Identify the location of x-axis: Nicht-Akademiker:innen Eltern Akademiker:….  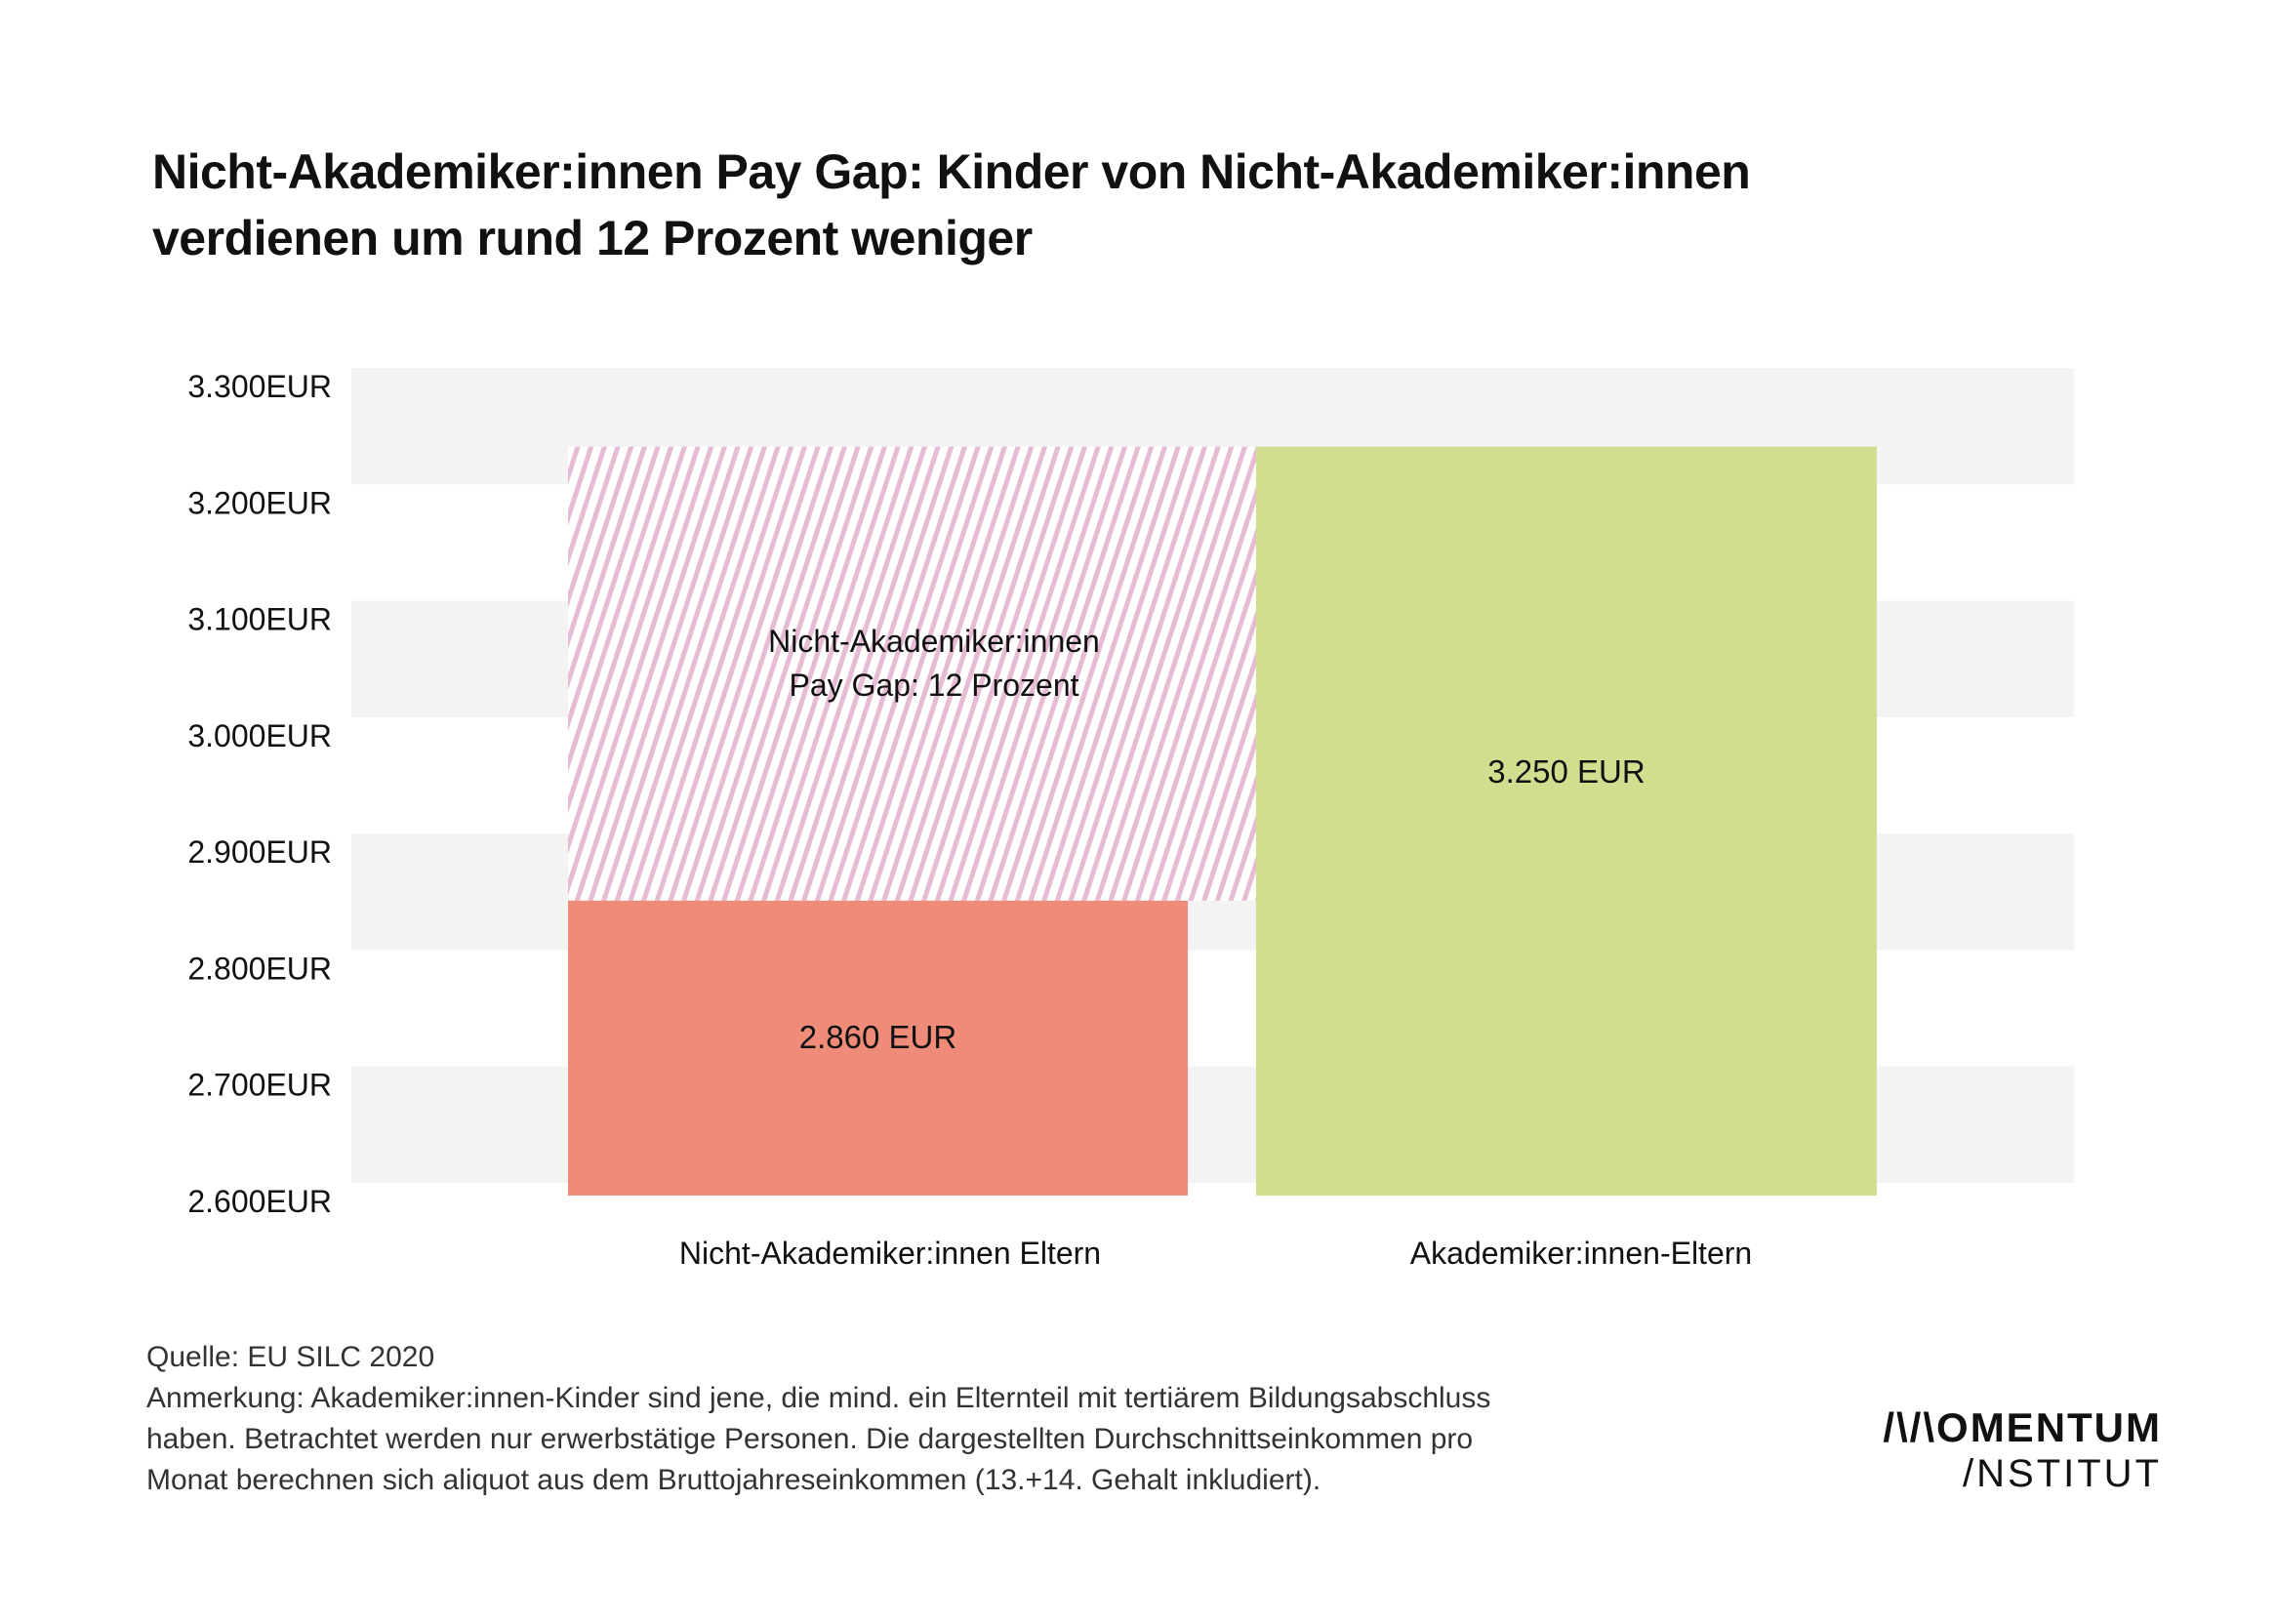
(1215, 1253).